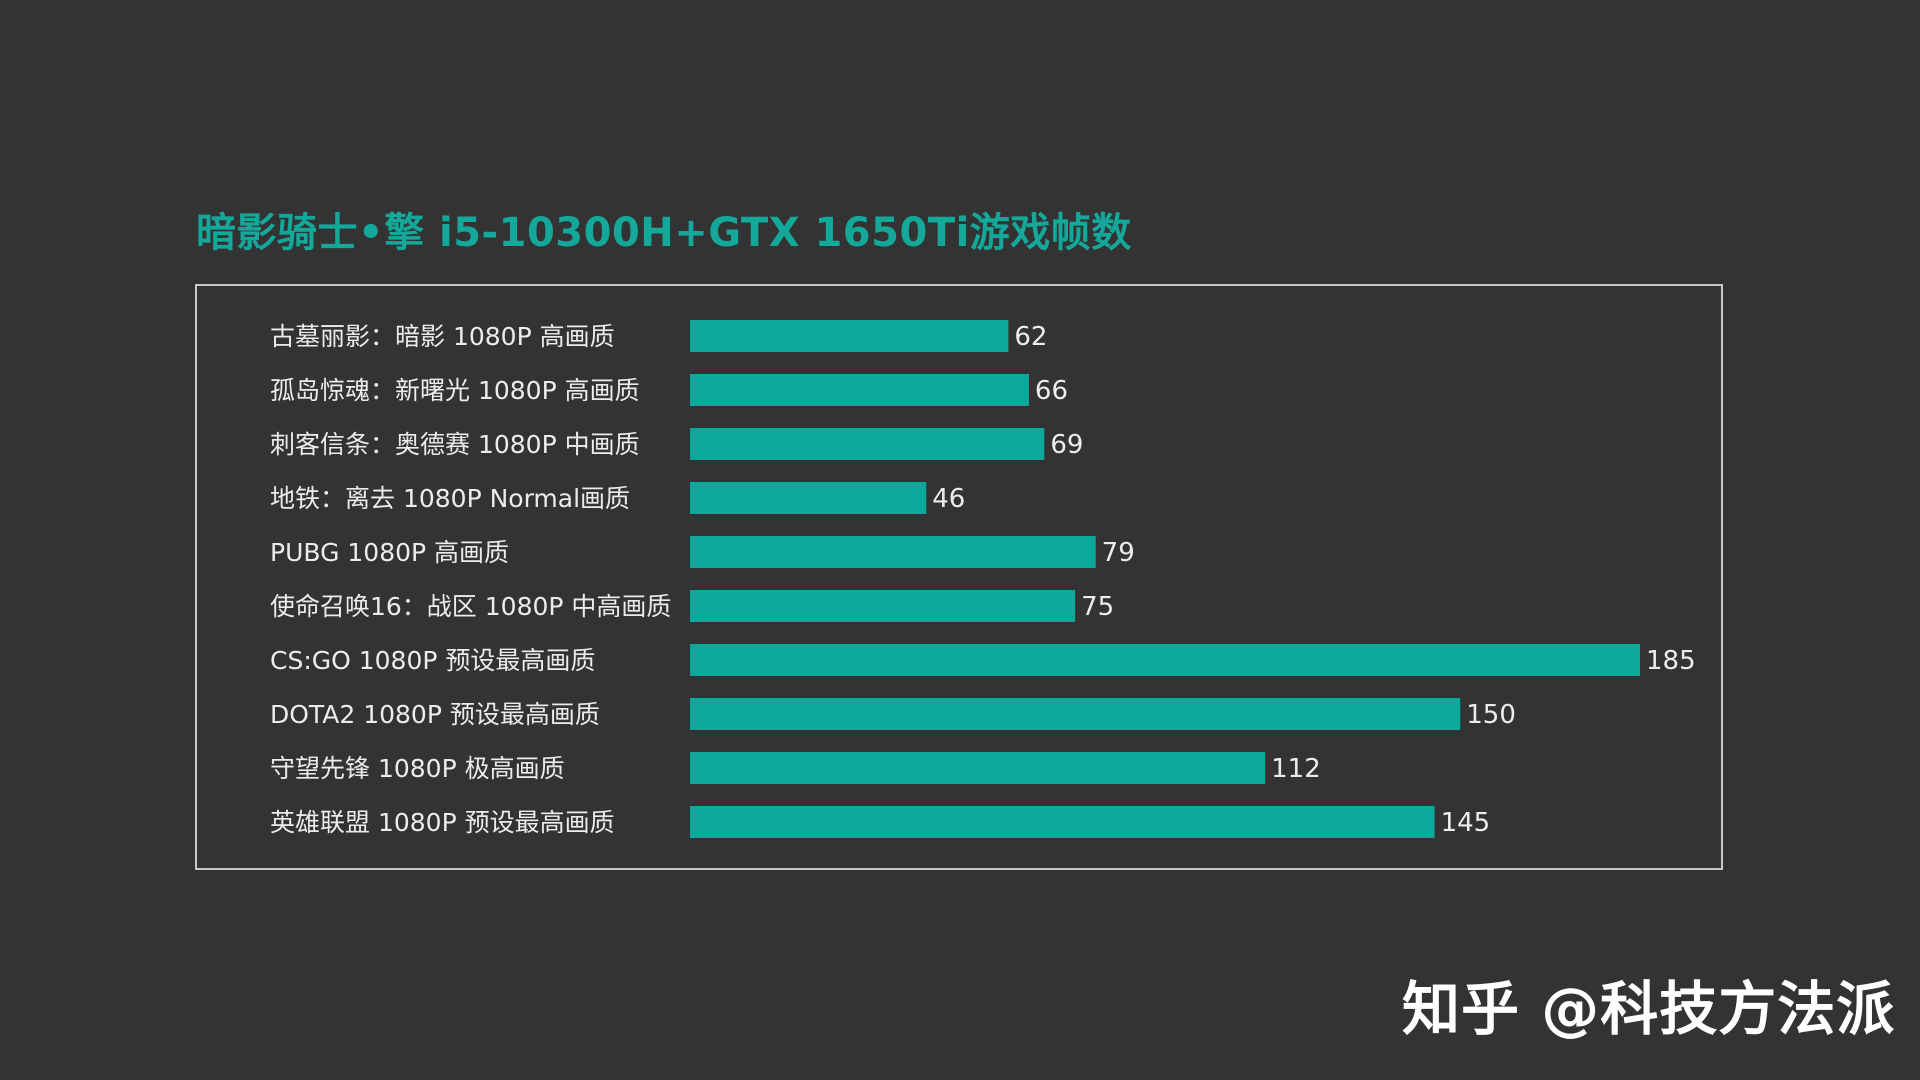  Describe the element at coordinates (1491, 715) in the screenshot. I see `value-label: 150` at that location.